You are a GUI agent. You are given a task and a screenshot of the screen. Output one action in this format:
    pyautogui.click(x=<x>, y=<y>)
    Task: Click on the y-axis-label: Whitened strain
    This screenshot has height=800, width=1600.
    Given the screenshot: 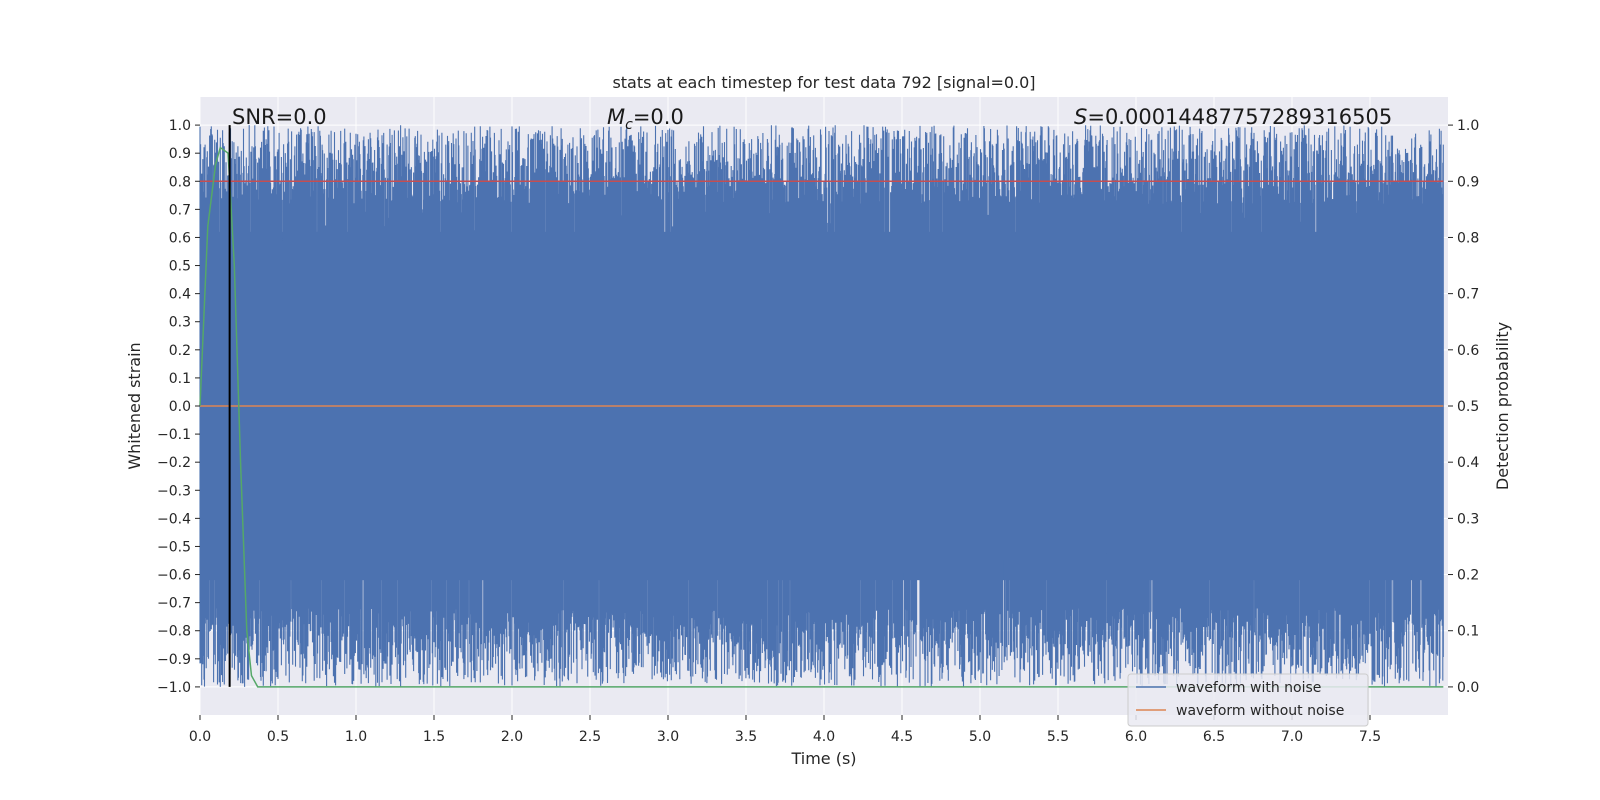 What is the action you would take?
    pyautogui.click(x=134, y=405)
    